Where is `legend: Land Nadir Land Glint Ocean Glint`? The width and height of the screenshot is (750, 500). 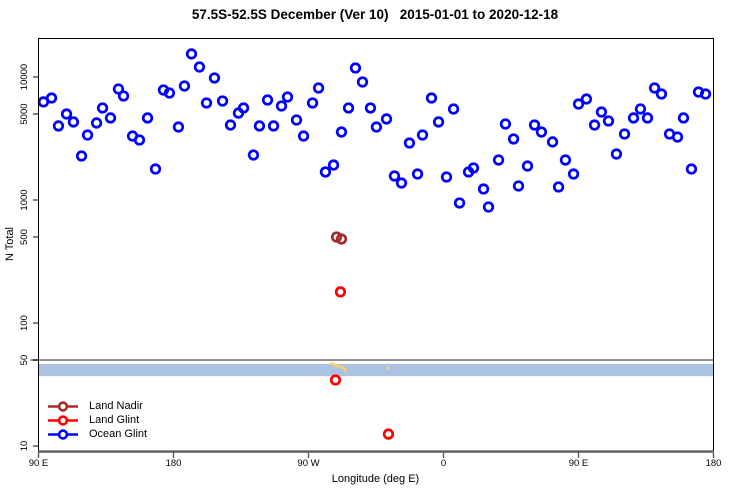 legend: Land Nadir Land Glint Ocean Glint is located at coordinates (96, 420).